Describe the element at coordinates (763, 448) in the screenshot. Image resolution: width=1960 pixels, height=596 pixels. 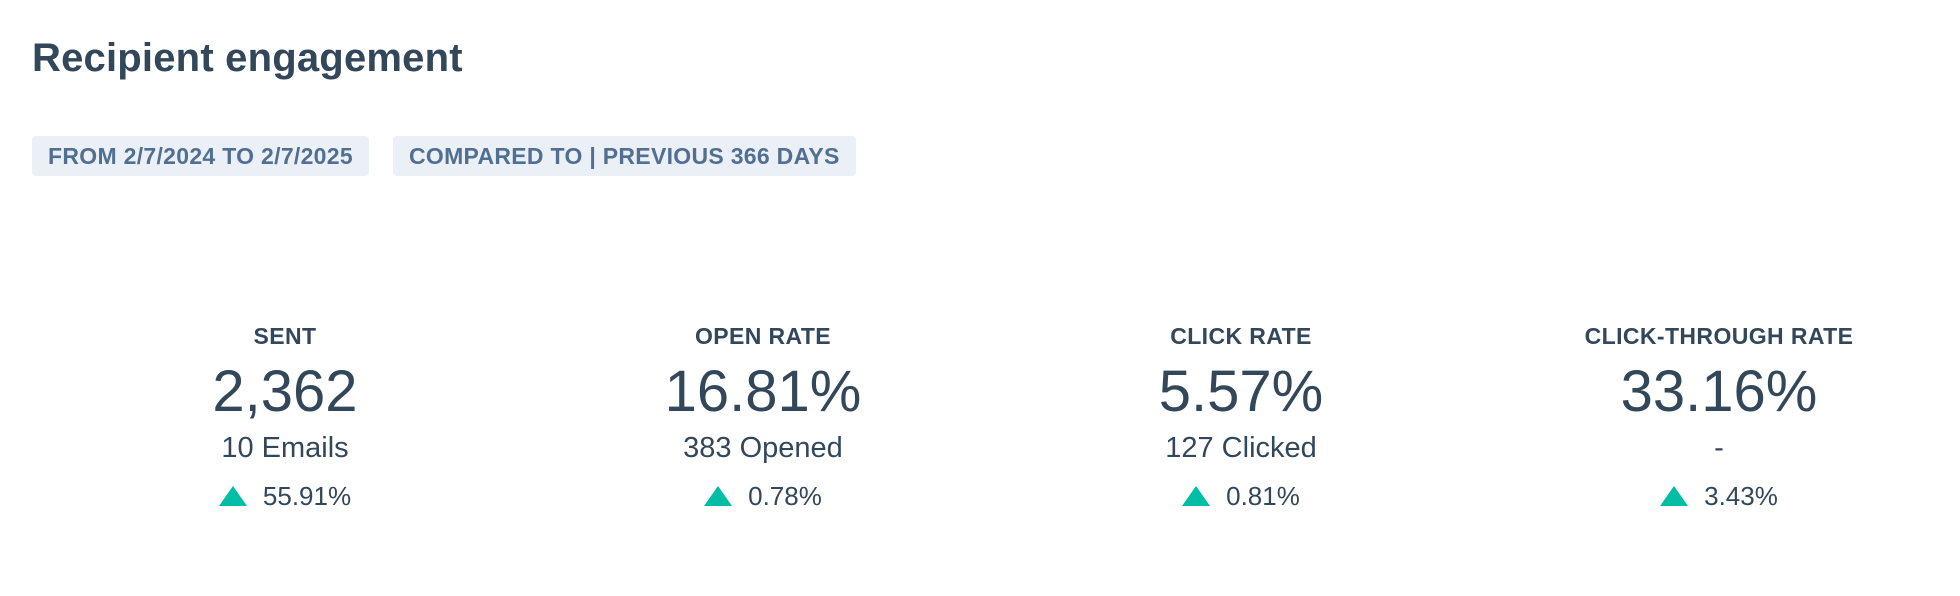
I see `metric-subtext: 383 Opened` at that location.